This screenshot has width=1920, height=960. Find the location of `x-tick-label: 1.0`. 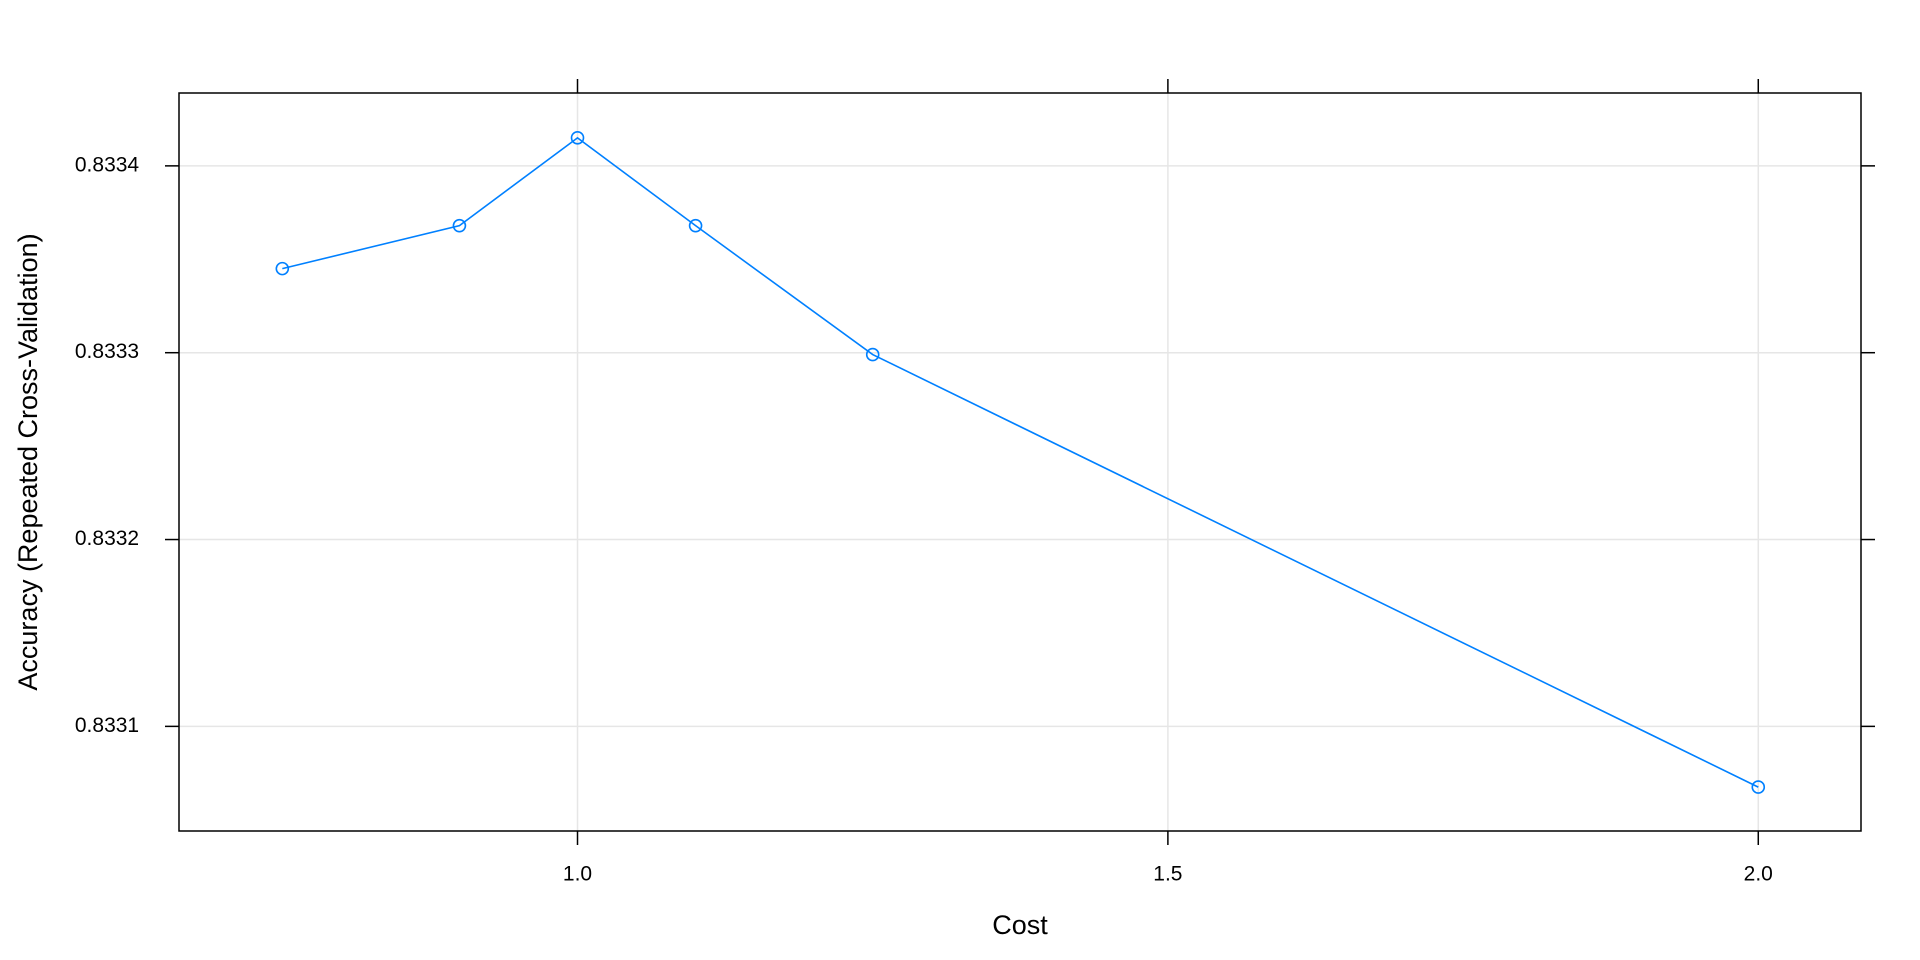

x-tick-label: 1.0 is located at coordinates (577, 874).